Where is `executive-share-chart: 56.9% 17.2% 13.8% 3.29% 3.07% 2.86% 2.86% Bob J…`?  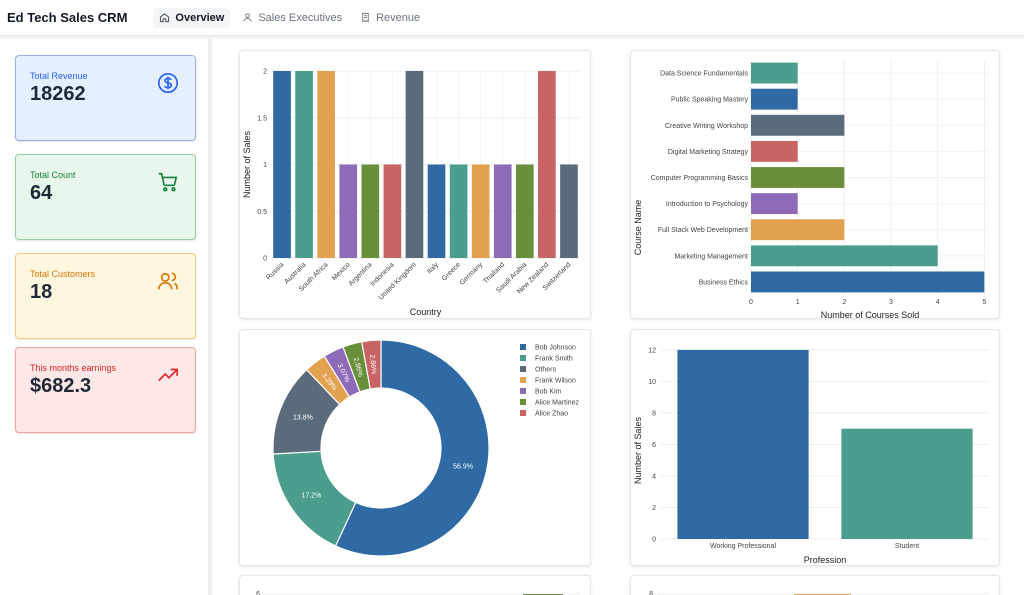
executive-share-chart: 56.9% 17.2% 13.8% 3.29% 3.07% 2.86% 2.86% Bob J… is located at coordinates (415, 447).